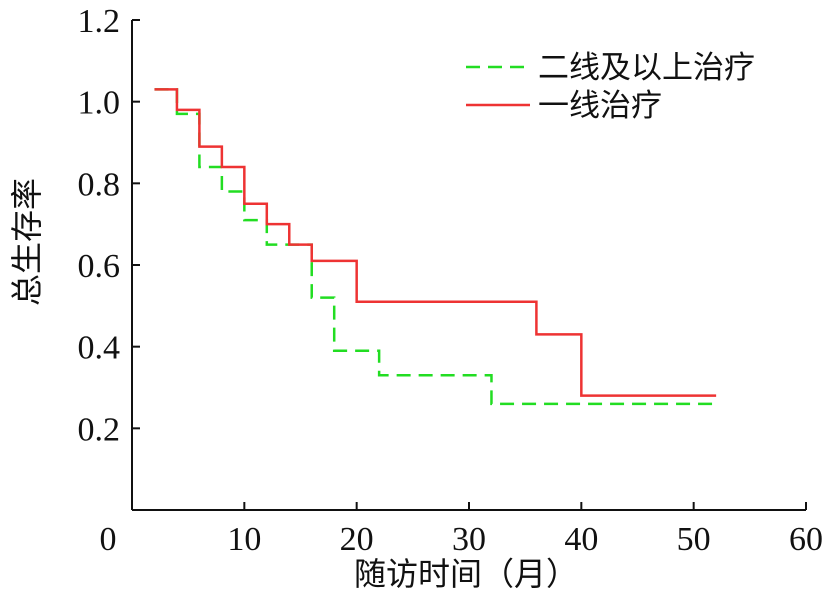  I want to click on x-tick-label: 30, so click(469, 539).